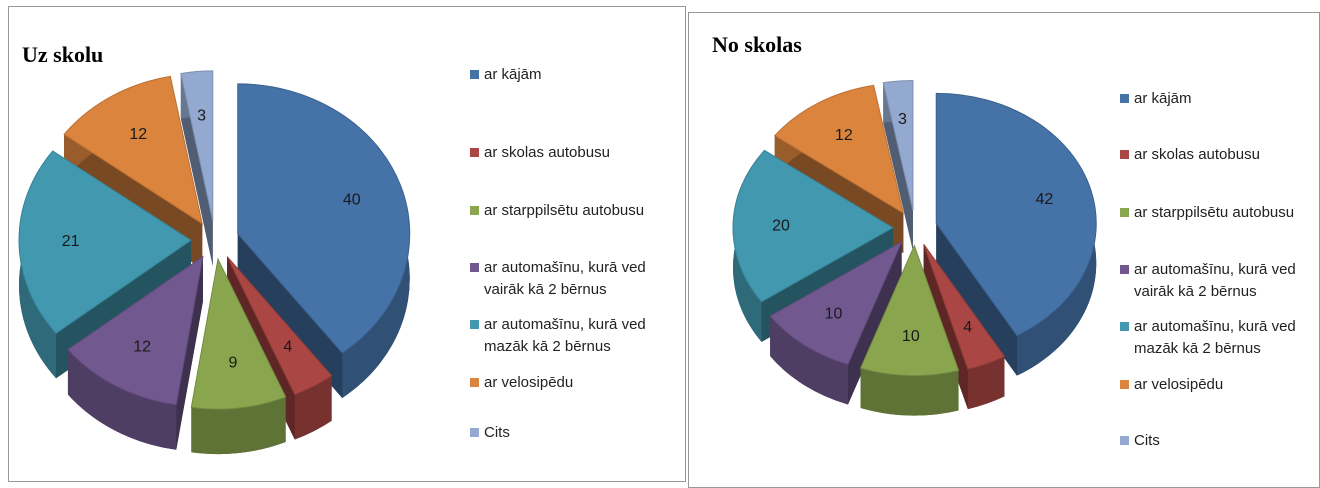 Image resolution: width=1320 pixels, height=488 pixels. Describe the element at coordinates (71, 241) in the screenshot. I see `data-label: 21` at that location.